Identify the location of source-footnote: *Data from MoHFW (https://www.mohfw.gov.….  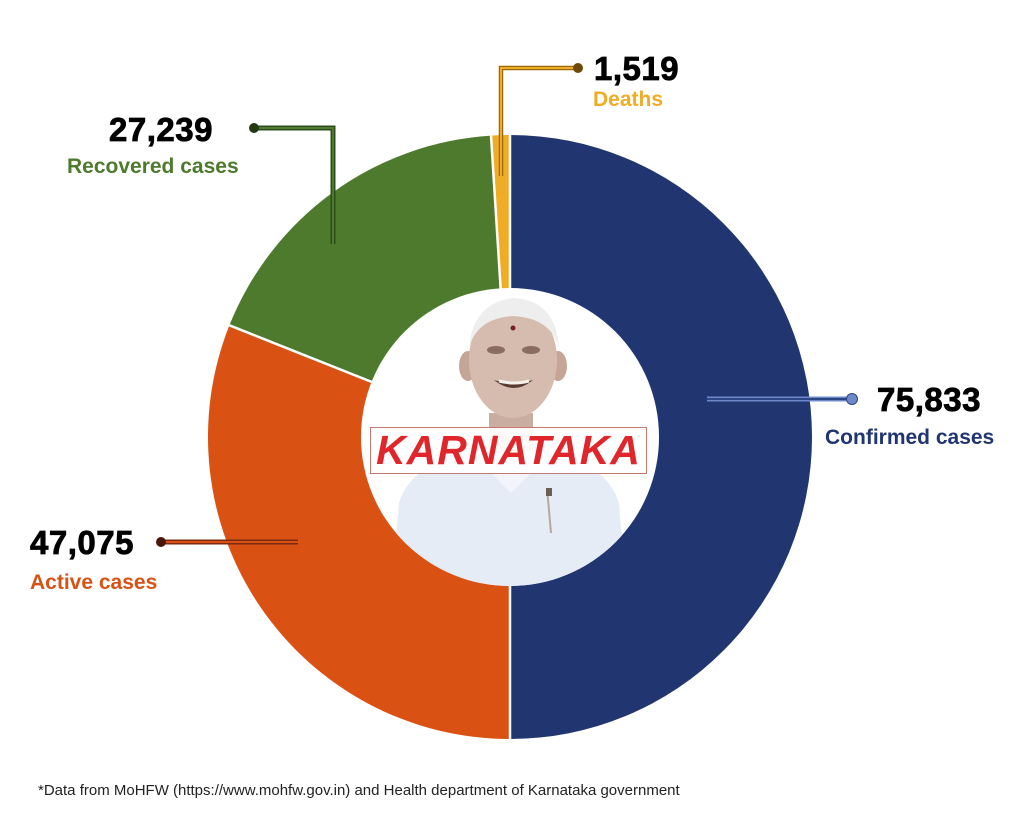
(359, 790).